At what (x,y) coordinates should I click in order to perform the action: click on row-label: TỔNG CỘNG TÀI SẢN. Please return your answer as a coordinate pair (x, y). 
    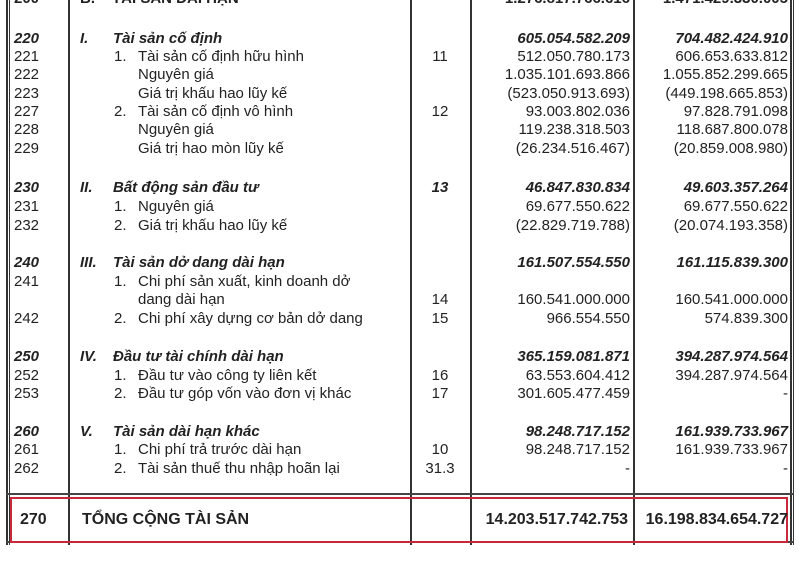
    Looking at the image, I should click on (166, 519).